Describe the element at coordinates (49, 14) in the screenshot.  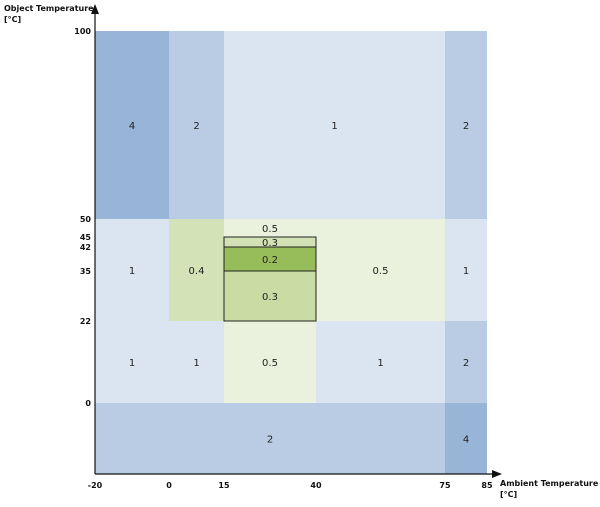
I see `y-axis-title: Object Temperature [°C]` at that location.